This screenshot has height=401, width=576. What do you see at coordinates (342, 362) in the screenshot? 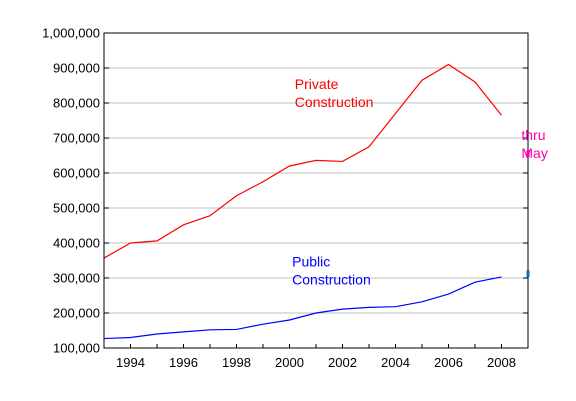
I see `x-tick-label: 2002` at bounding box center [342, 362].